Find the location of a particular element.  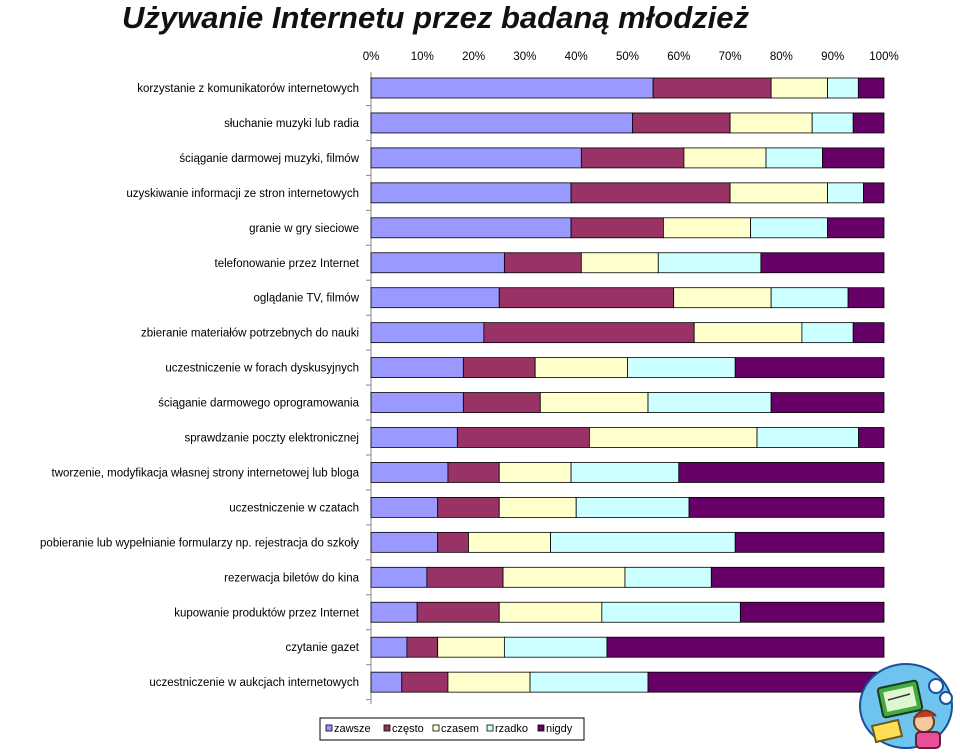

category-label: kupowanie produktów przez Internet is located at coordinates (267, 613).